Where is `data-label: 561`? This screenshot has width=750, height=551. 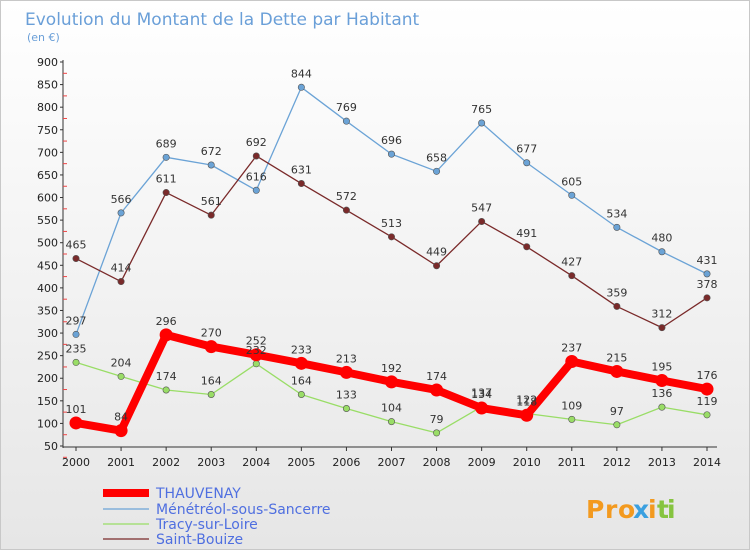 data-label: 561 is located at coordinates (211, 201).